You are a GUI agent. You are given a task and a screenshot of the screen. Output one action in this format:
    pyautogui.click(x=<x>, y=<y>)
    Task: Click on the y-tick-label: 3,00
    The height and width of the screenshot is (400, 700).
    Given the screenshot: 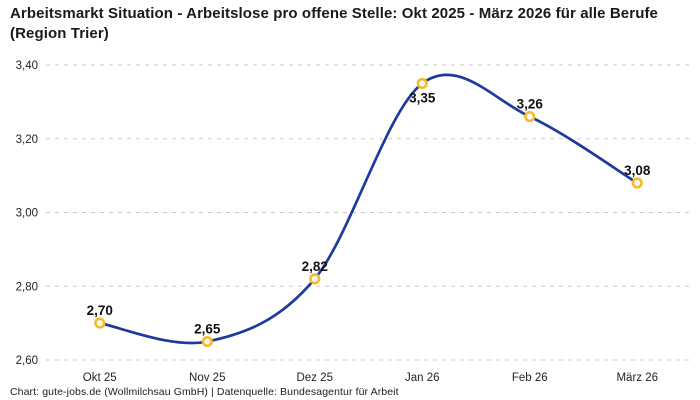 What is the action you would take?
    pyautogui.click(x=27, y=214)
    